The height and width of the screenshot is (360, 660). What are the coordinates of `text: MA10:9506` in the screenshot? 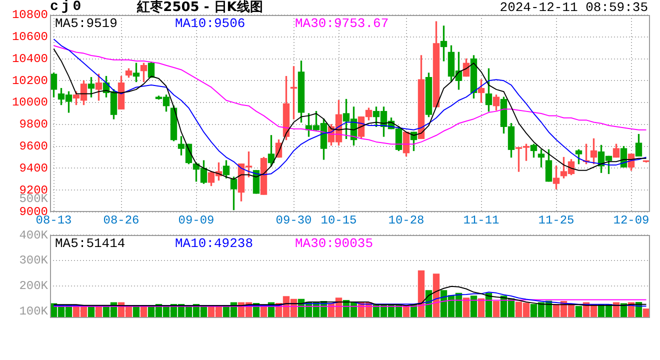 It's located at (210, 23).